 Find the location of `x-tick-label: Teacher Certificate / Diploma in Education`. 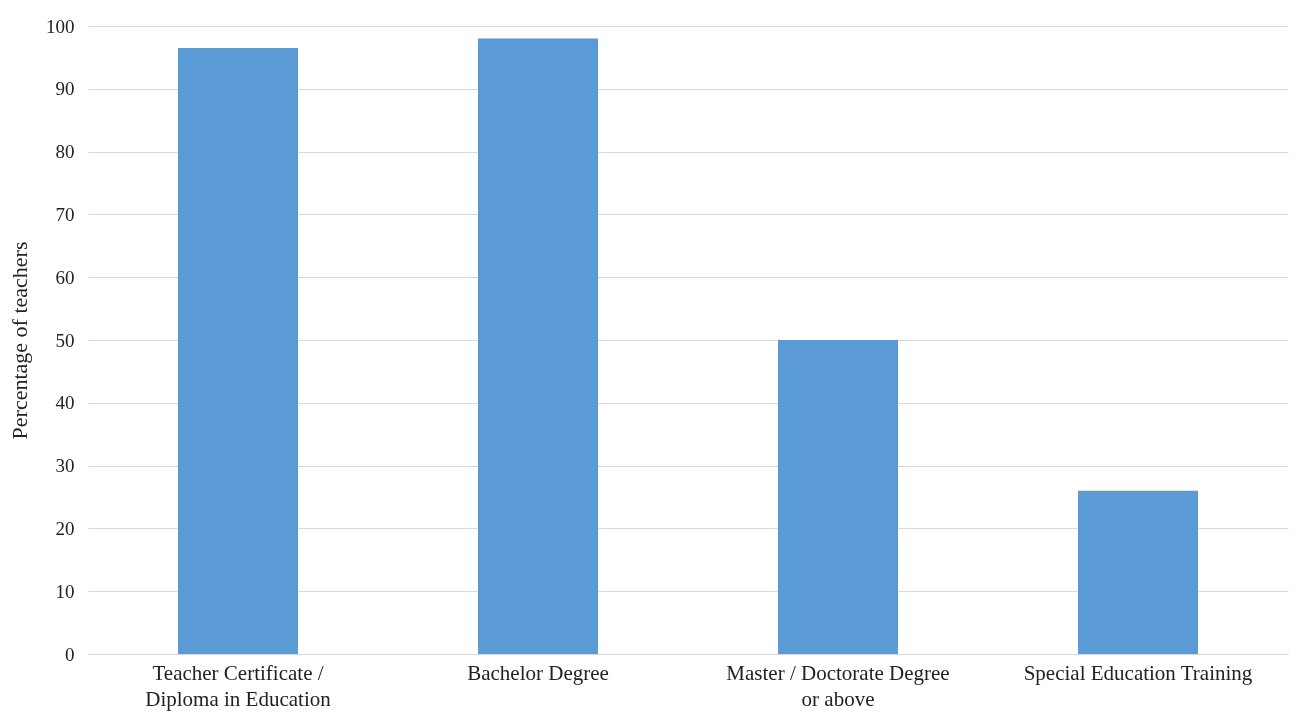

x-tick-label: Teacher Certificate / Diploma in Education is located at coordinates (238, 685).